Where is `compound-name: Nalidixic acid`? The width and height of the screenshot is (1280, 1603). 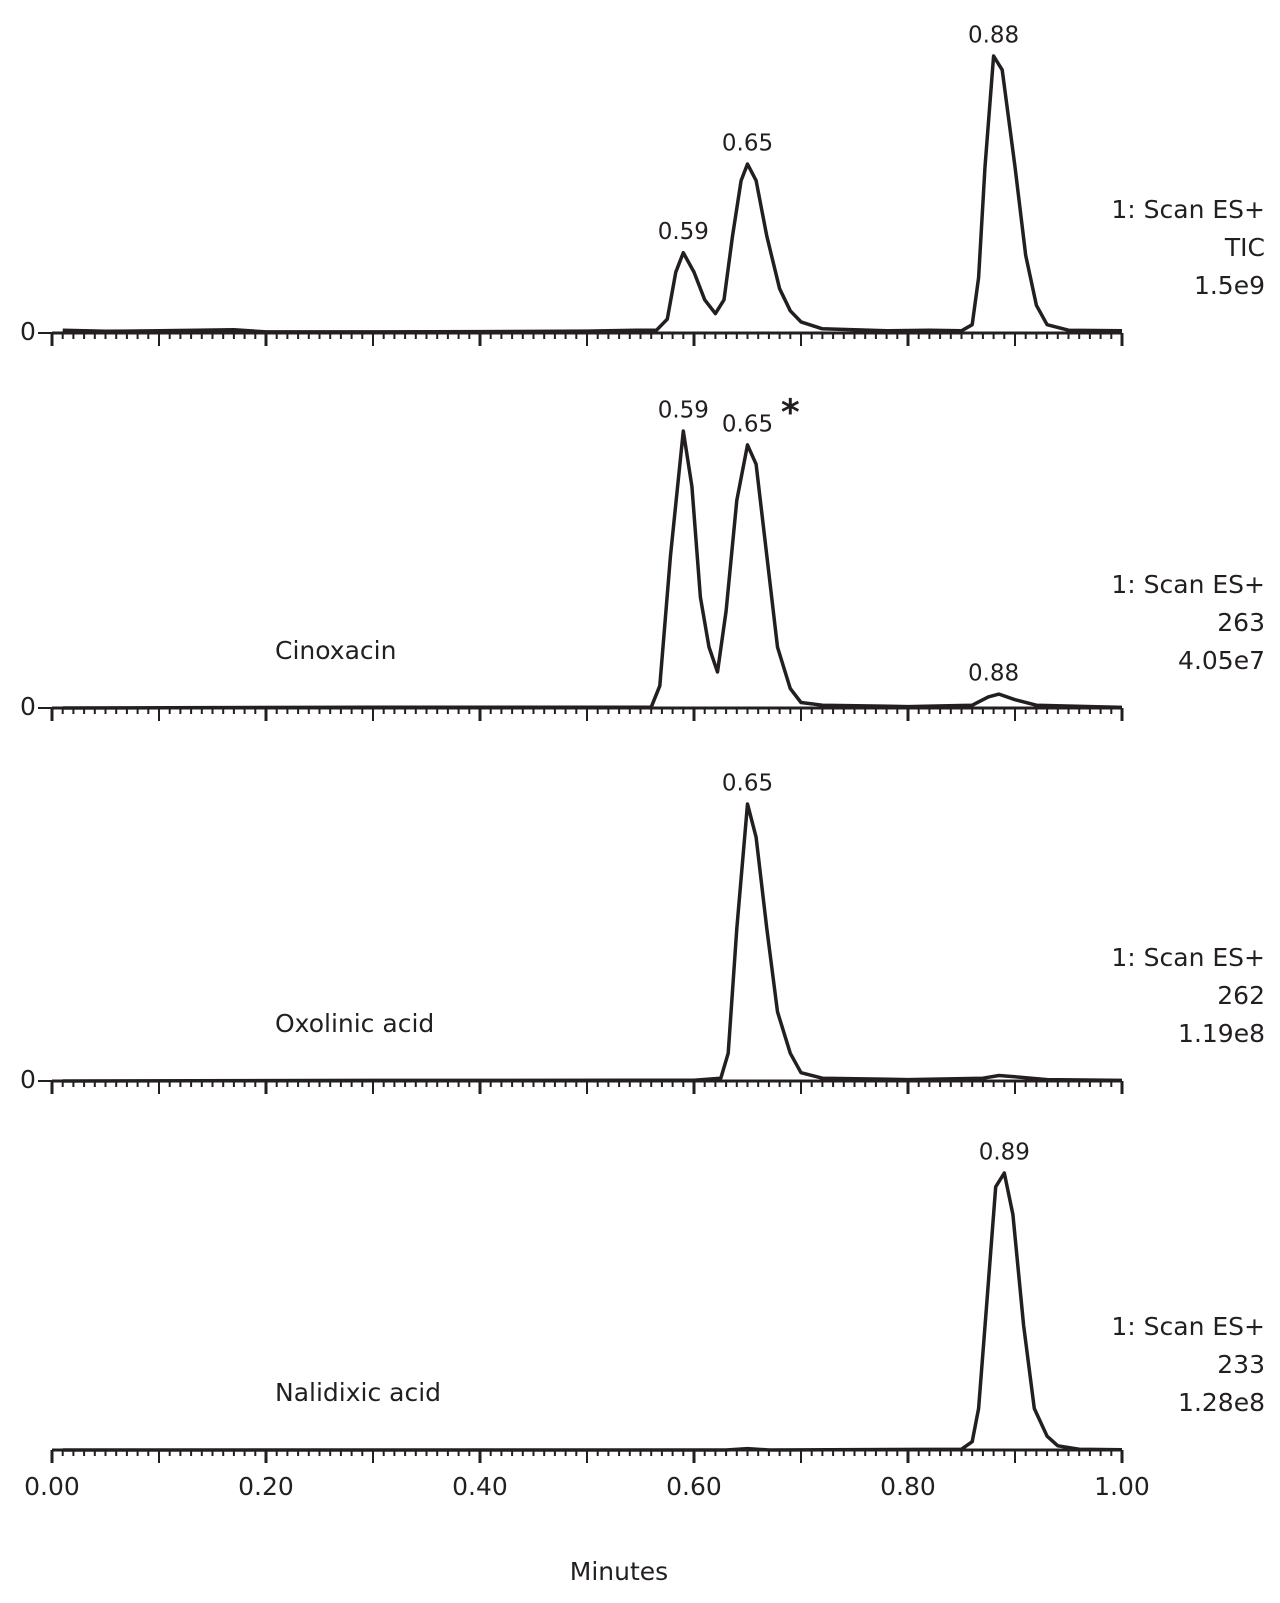
compound-name: Nalidixic acid is located at coordinates (358, 1392).